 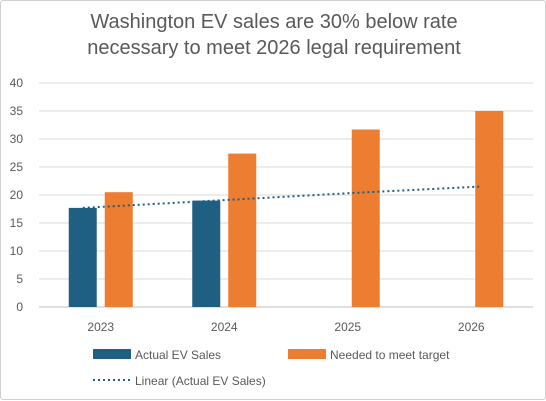 I want to click on legend-actual-ev-sales-label: Actual EV Sales, so click(x=178, y=355).